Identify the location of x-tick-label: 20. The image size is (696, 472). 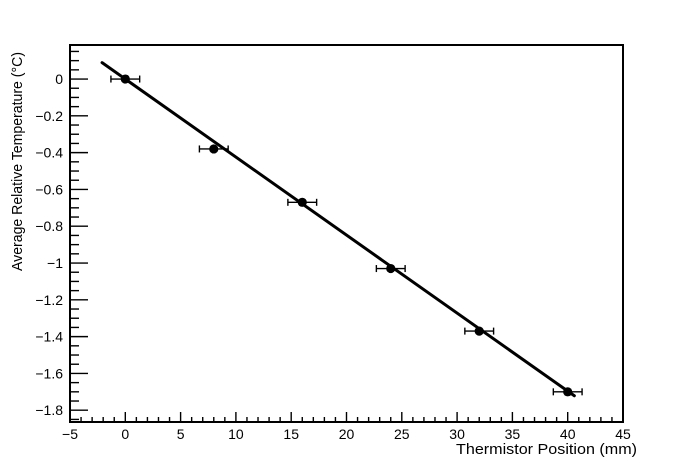
(347, 434).